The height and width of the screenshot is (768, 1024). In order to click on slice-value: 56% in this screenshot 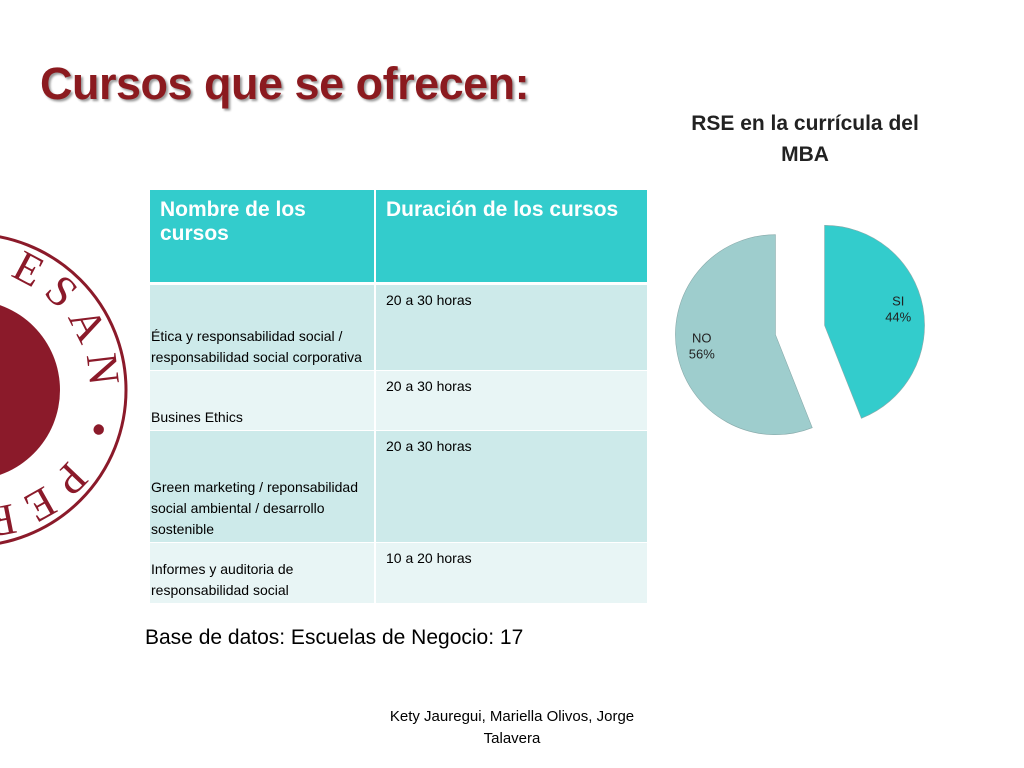, I will do `click(702, 354)`.